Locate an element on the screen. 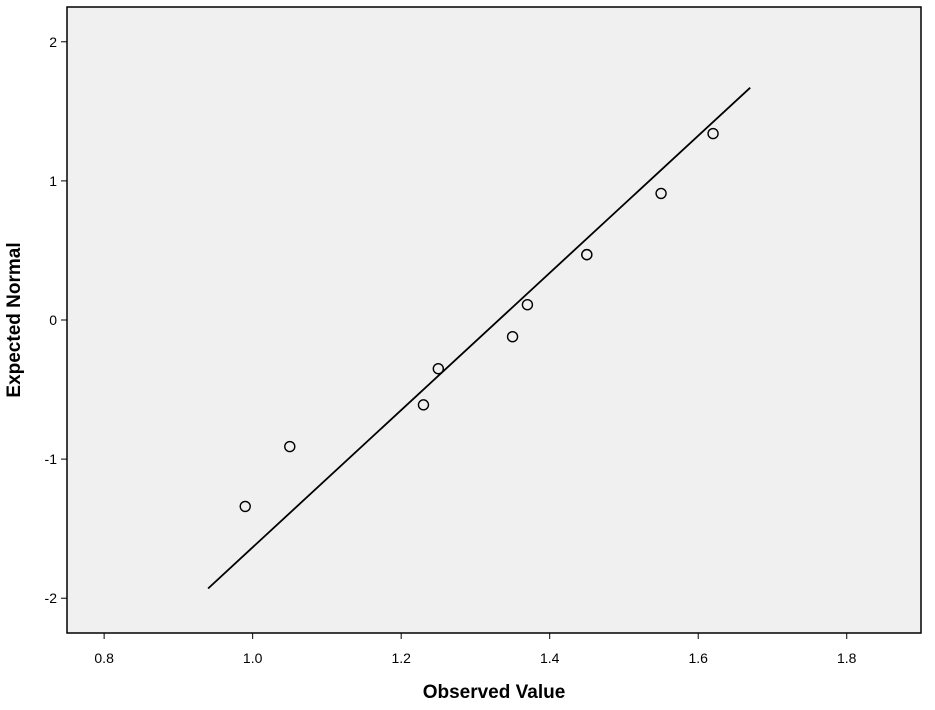  y-axis-ticks: 2 1 0 -1 -2 is located at coordinates (56, 320).